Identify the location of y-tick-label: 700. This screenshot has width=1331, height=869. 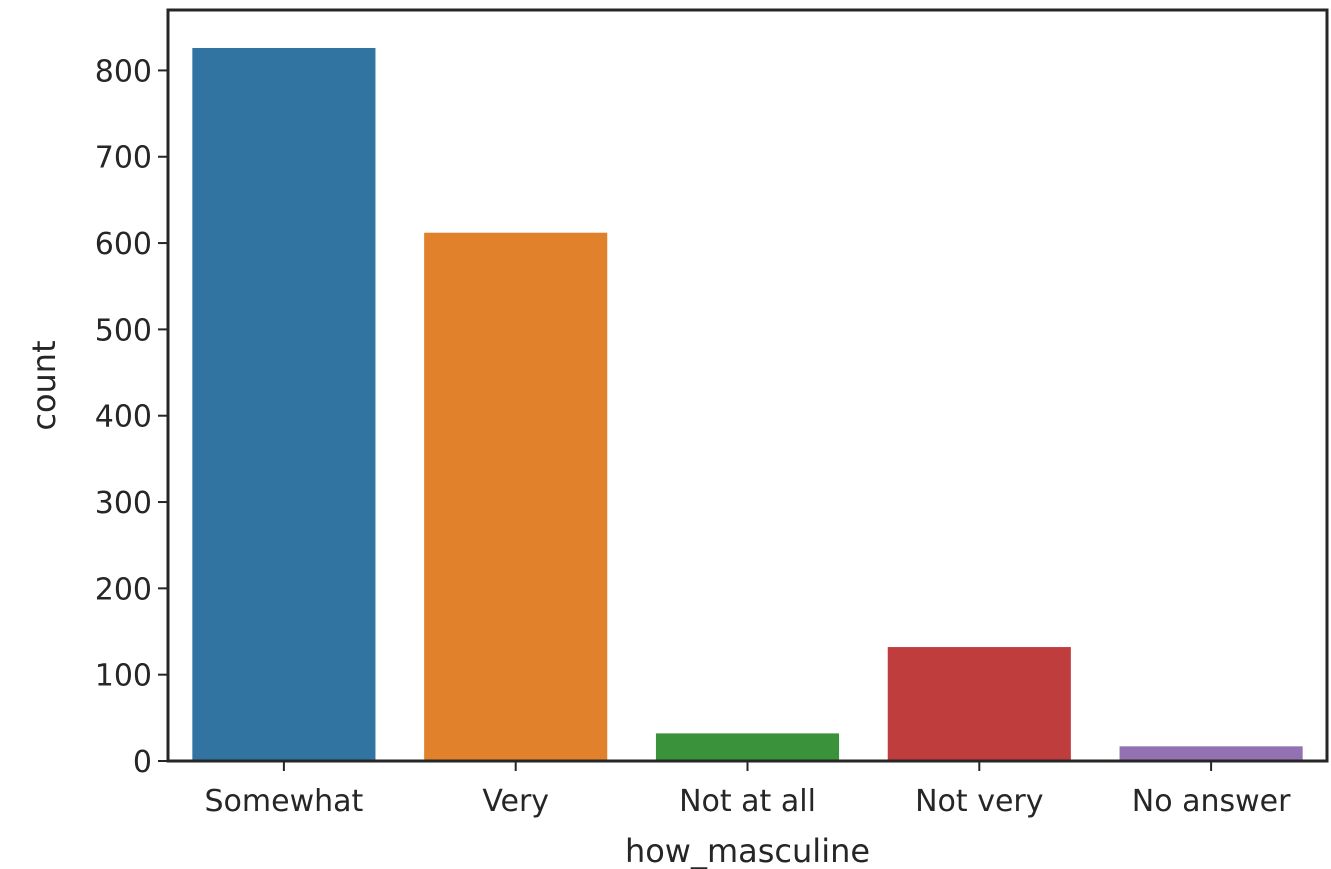
(123, 158).